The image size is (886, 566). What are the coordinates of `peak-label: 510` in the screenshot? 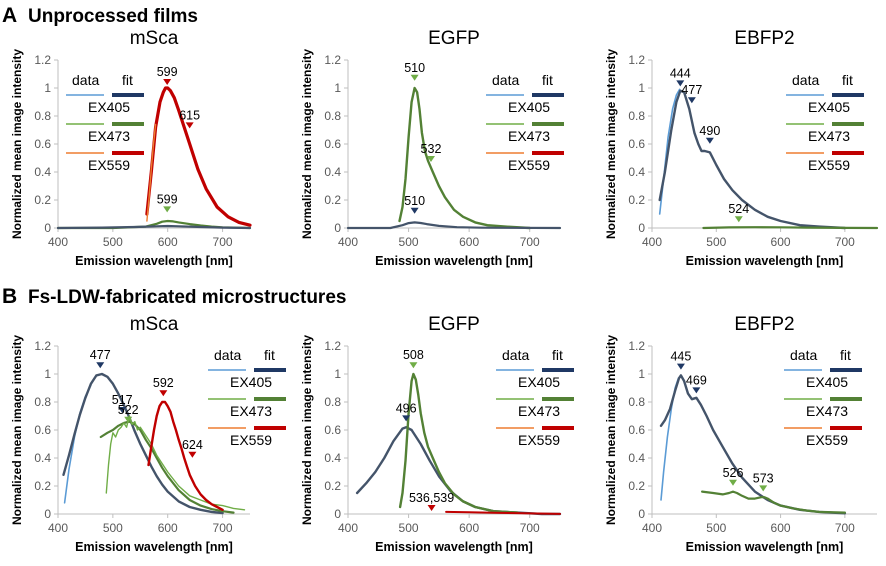 It's located at (414, 68).